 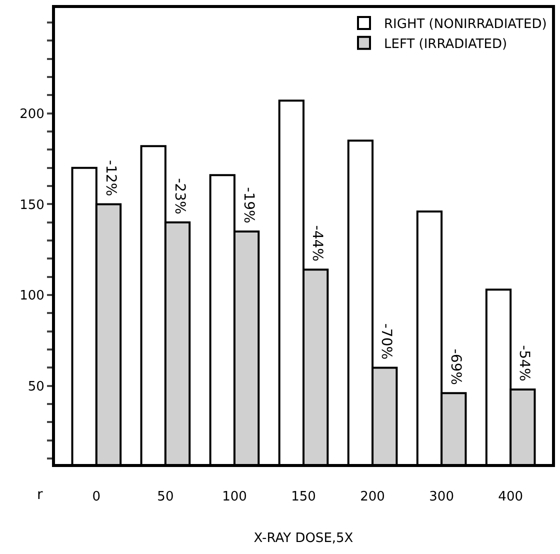 What do you see at coordinates (234, 497) in the screenshot?
I see `x-tick-label: 100` at bounding box center [234, 497].